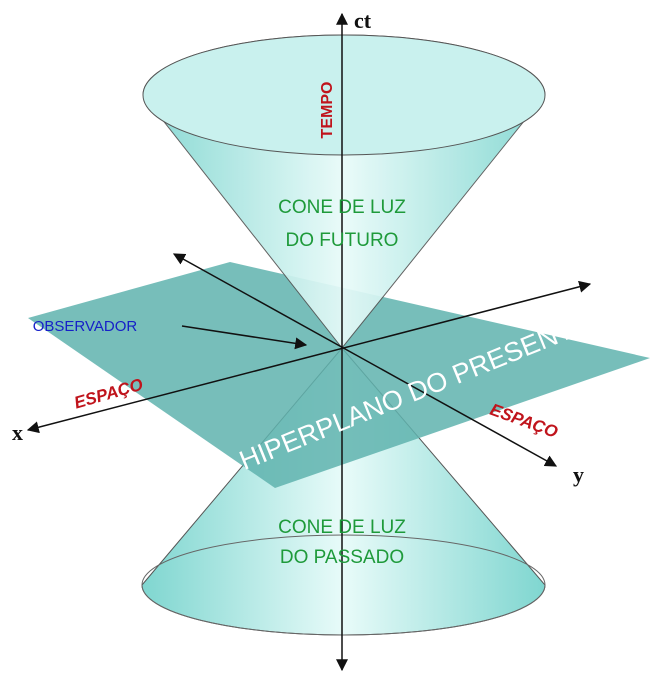 This screenshot has height=675, width=651. Describe the element at coordinates (578, 474) in the screenshot. I see `y-label: y` at that location.